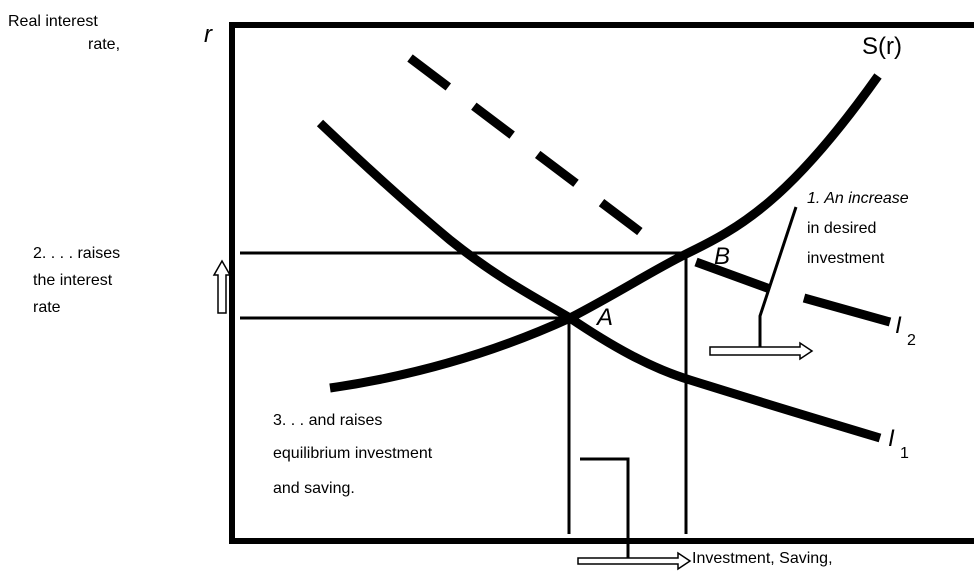 The image size is (974, 571). What do you see at coordinates (47, 307) in the screenshot?
I see `note: rate` at bounding box center [47, 307].